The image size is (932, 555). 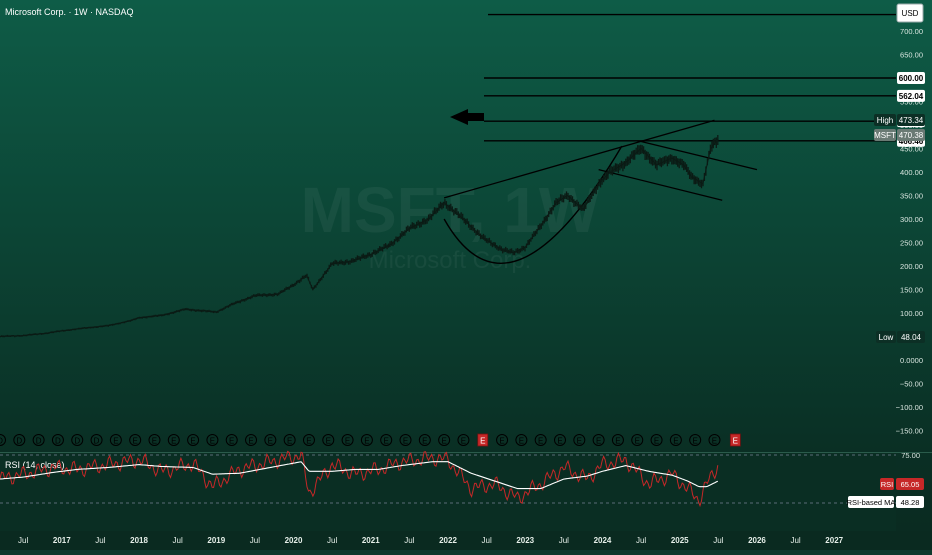 What do you see at coordinates (699, 155) in the screenshot?
I see `trendline-channel-upper` at bounding box center [699, 155].